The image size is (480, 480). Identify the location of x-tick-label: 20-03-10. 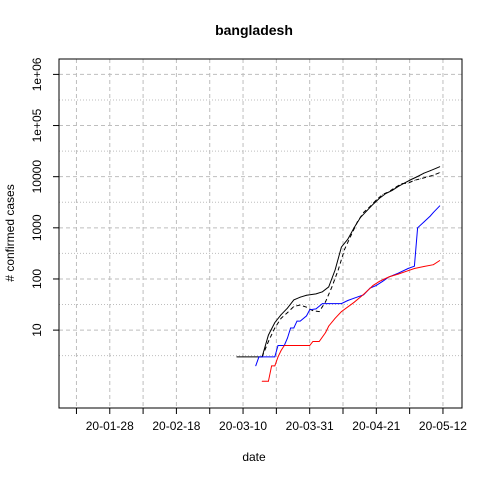
(243, 426).